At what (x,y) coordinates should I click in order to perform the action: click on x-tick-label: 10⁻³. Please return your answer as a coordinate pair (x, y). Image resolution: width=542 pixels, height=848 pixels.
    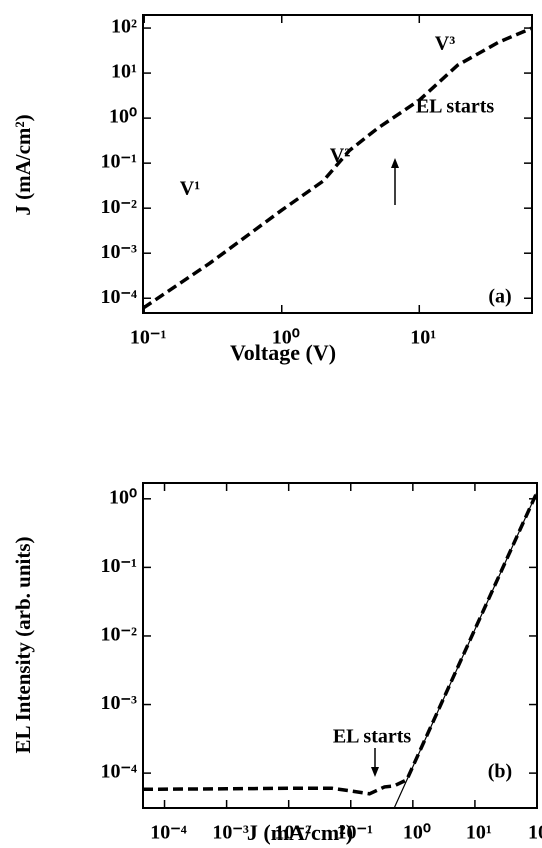
    Looking at the image, I should click on (230, 833).